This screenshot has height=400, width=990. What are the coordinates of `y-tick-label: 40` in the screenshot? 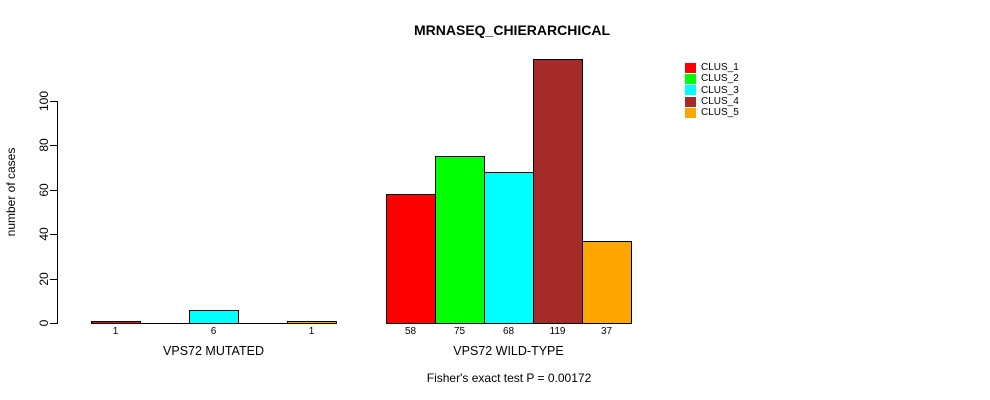 It's located at (44, 234).